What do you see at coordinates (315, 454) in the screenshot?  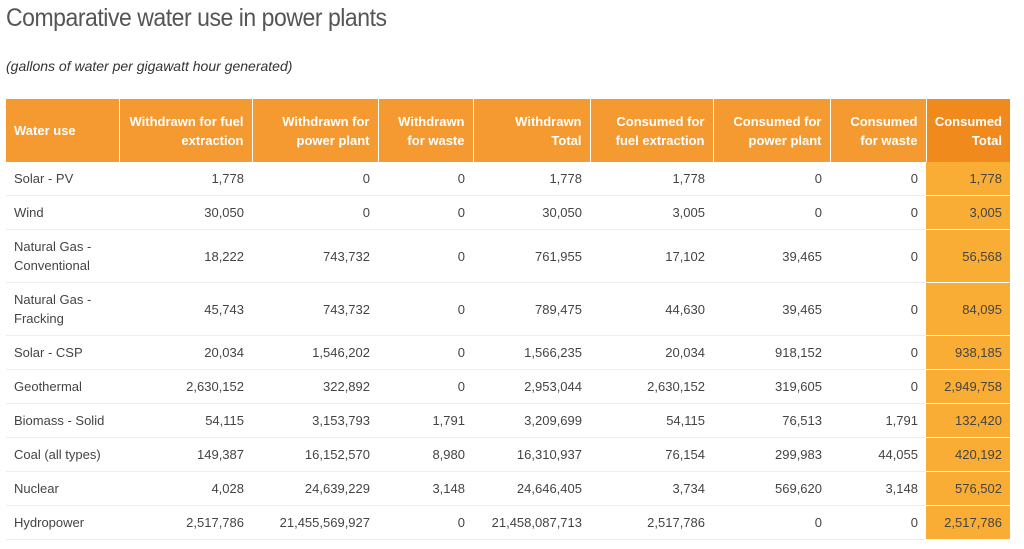 I see `table-cell: 16,152,570` at bounding box center [315, 454].